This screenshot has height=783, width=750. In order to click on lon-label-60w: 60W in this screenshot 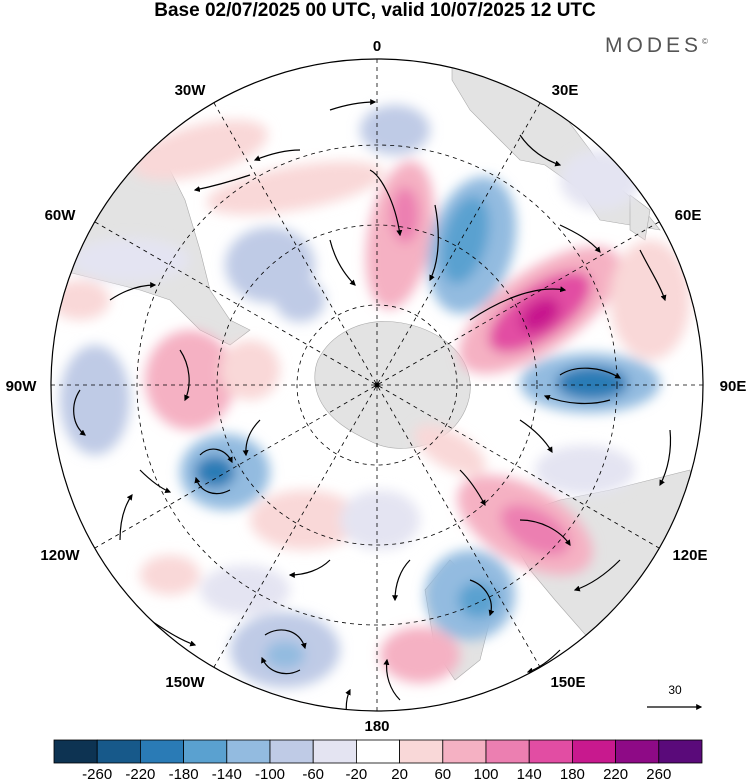, I will do `click(61, 215)`.